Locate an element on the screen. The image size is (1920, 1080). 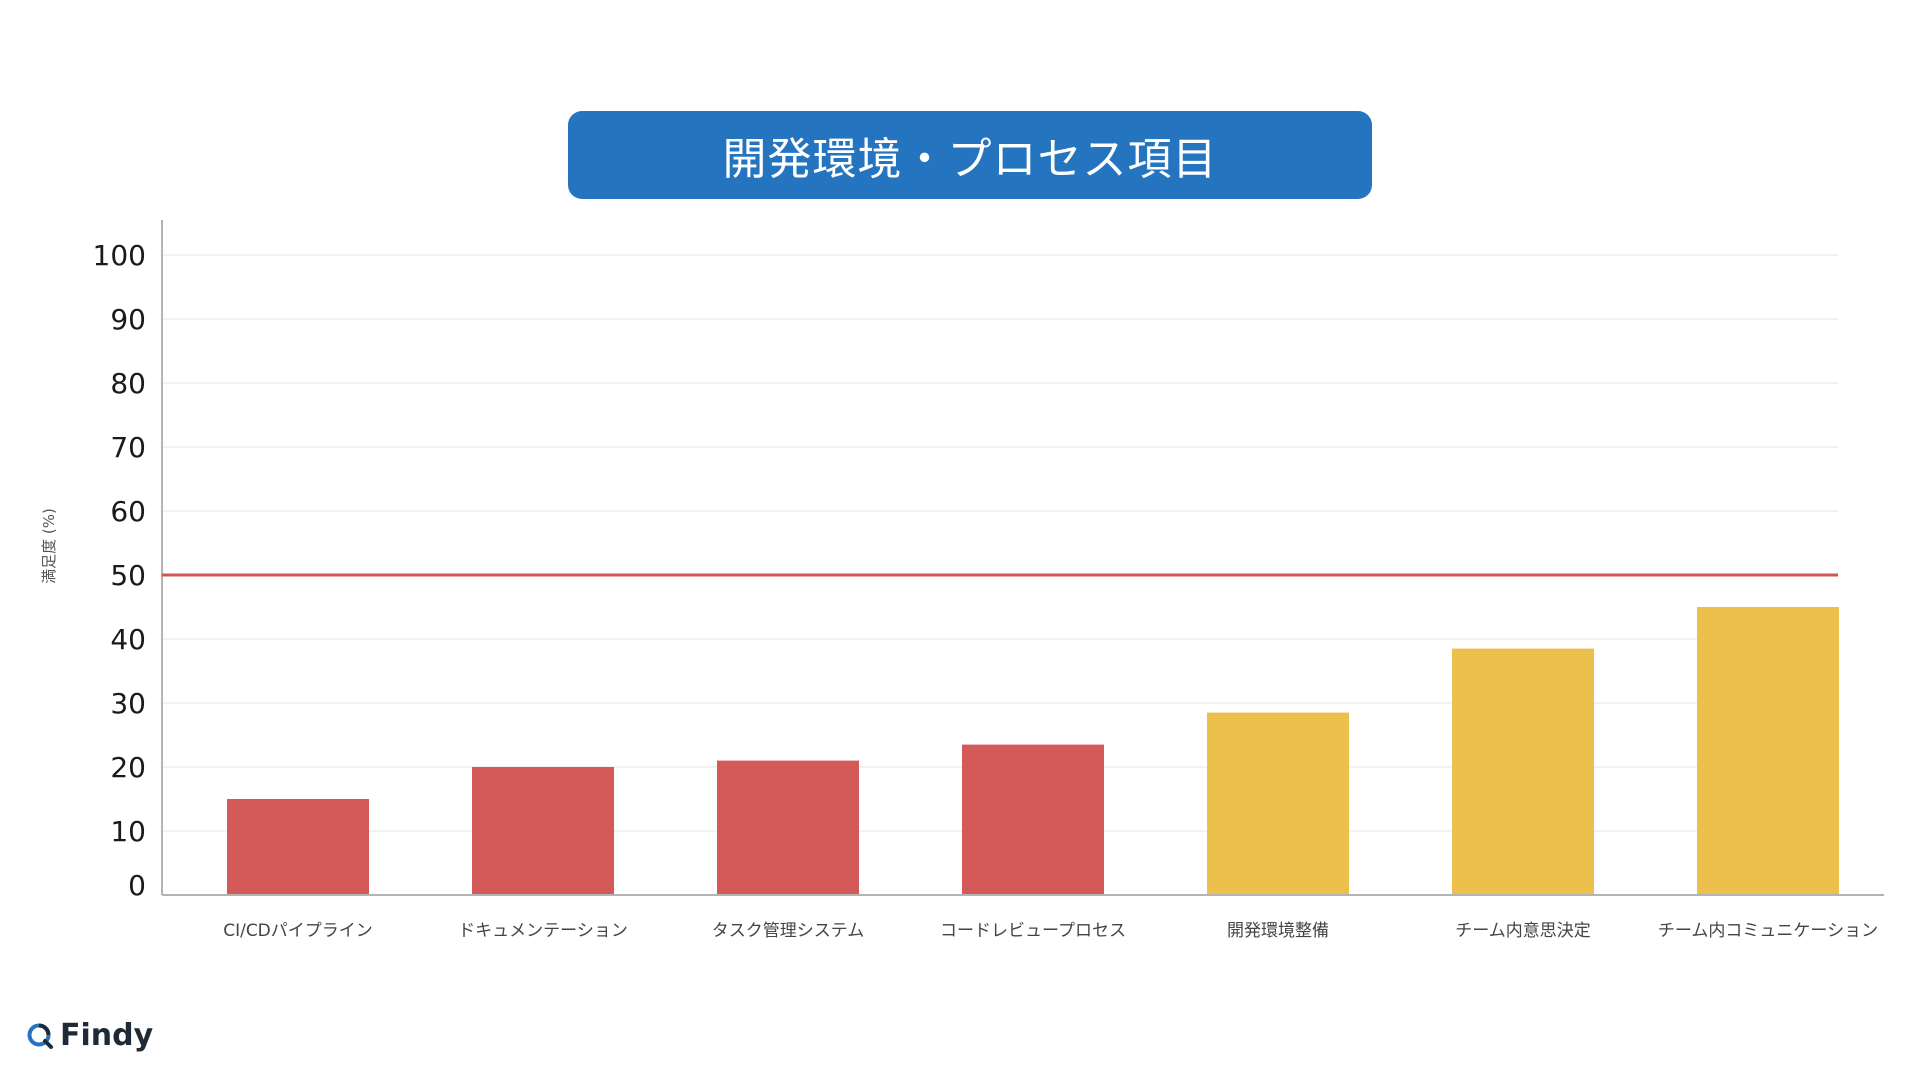
y-tick-label: 80 is located at coordinates (128, 383).